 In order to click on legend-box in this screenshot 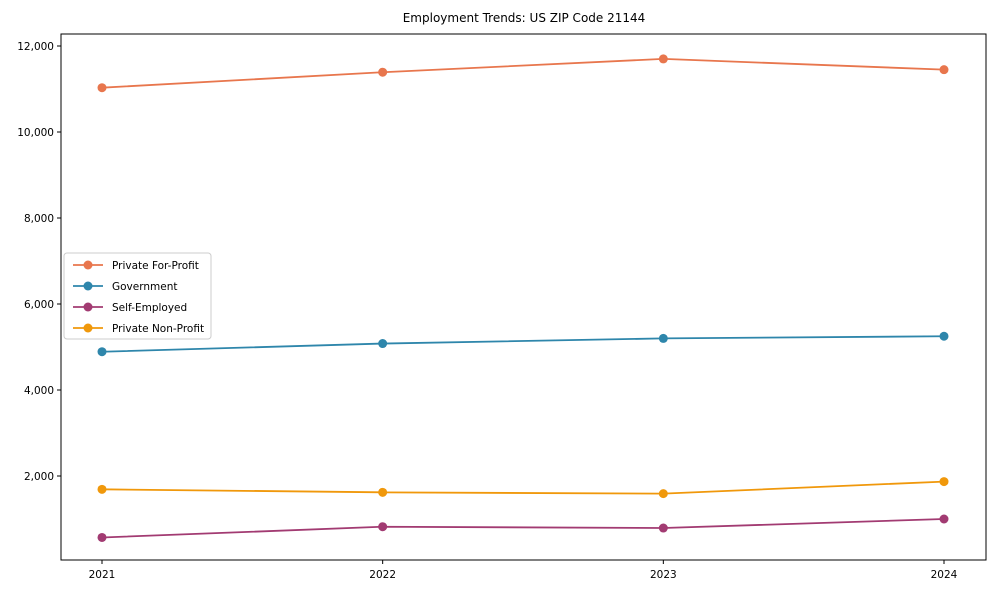, I will do `click(137, 296)`.